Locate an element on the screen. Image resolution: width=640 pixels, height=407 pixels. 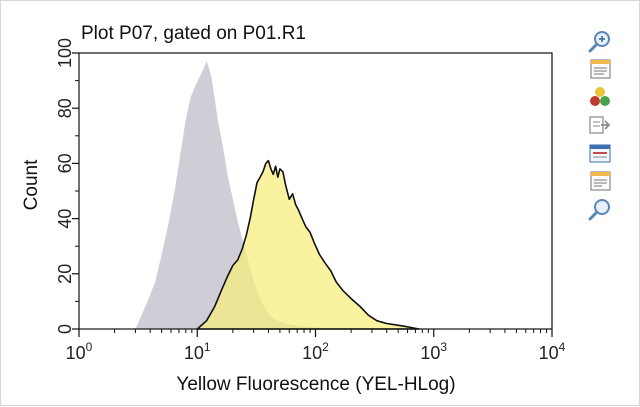
y-tick-label: 100 is located at coordinates (65, 53).